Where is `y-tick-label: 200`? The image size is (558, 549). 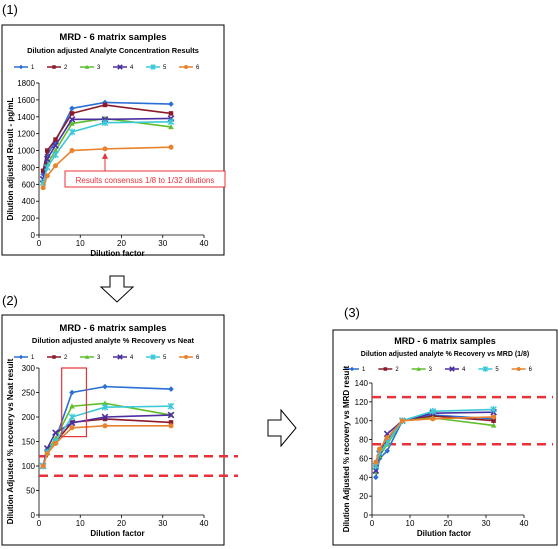
y-tick-label: 200 is located at coordinates (29, 218).